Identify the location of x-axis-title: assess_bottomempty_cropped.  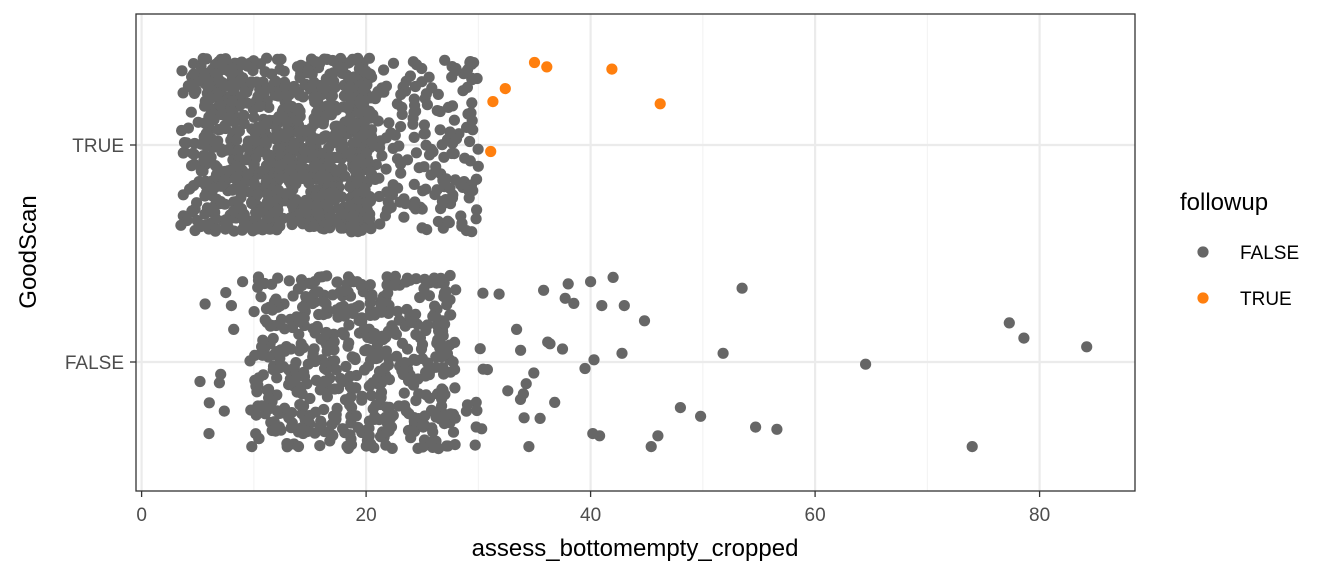
(635, 548).